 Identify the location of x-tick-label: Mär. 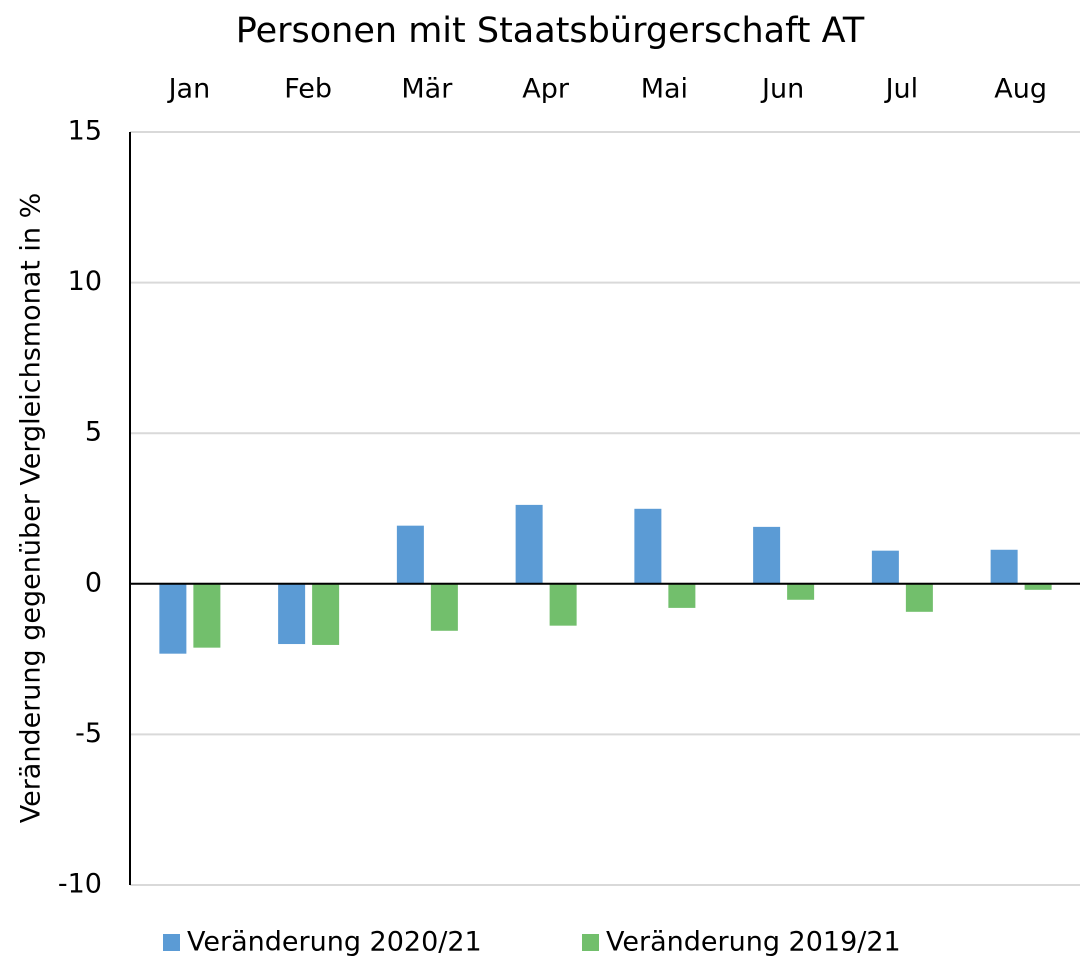
(427, 89).